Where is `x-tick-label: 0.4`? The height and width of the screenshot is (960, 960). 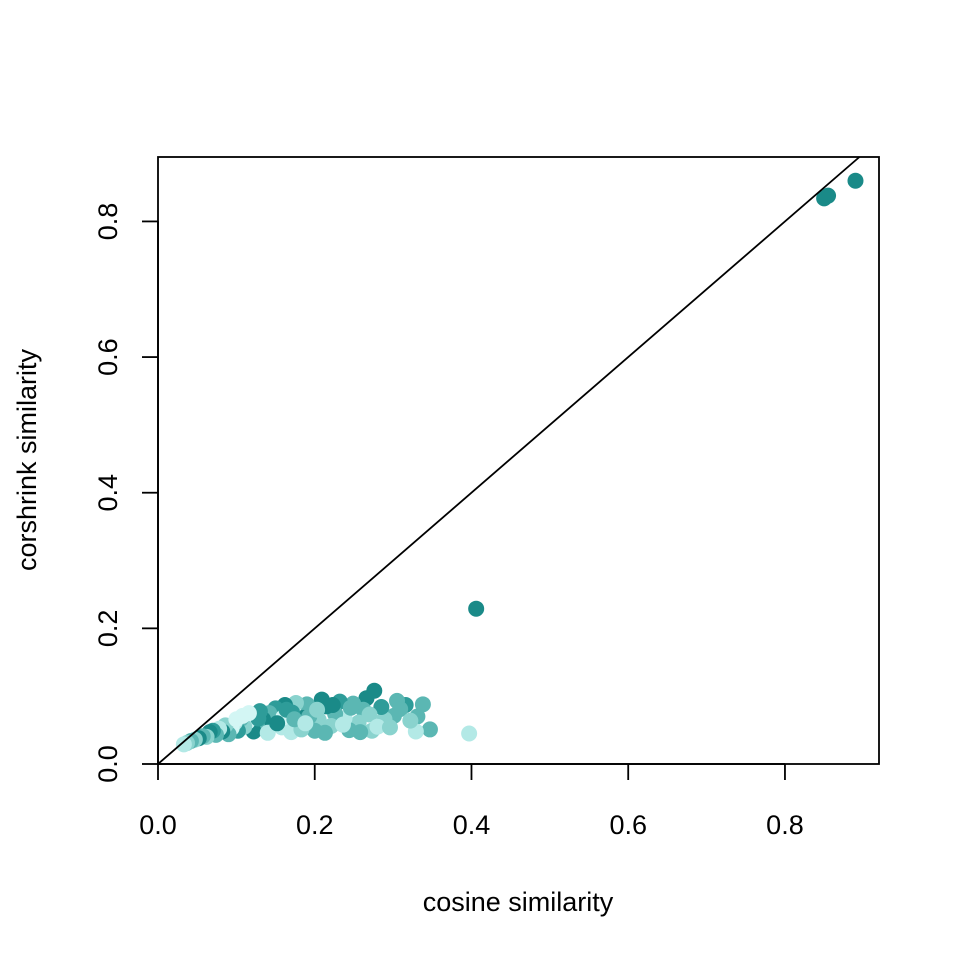 x-tick-label: 0.4 is located at coordinates (472, 825).